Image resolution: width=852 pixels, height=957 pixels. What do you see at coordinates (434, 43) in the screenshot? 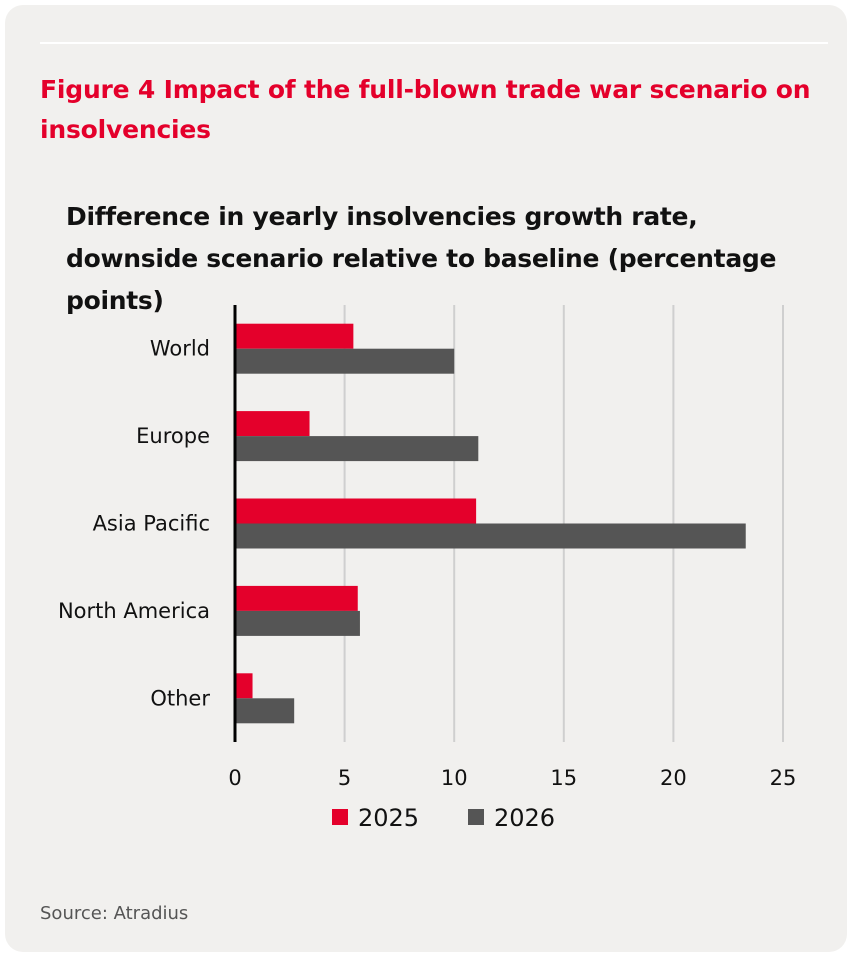
I see `top-rule` at bounding box center [434, 43].